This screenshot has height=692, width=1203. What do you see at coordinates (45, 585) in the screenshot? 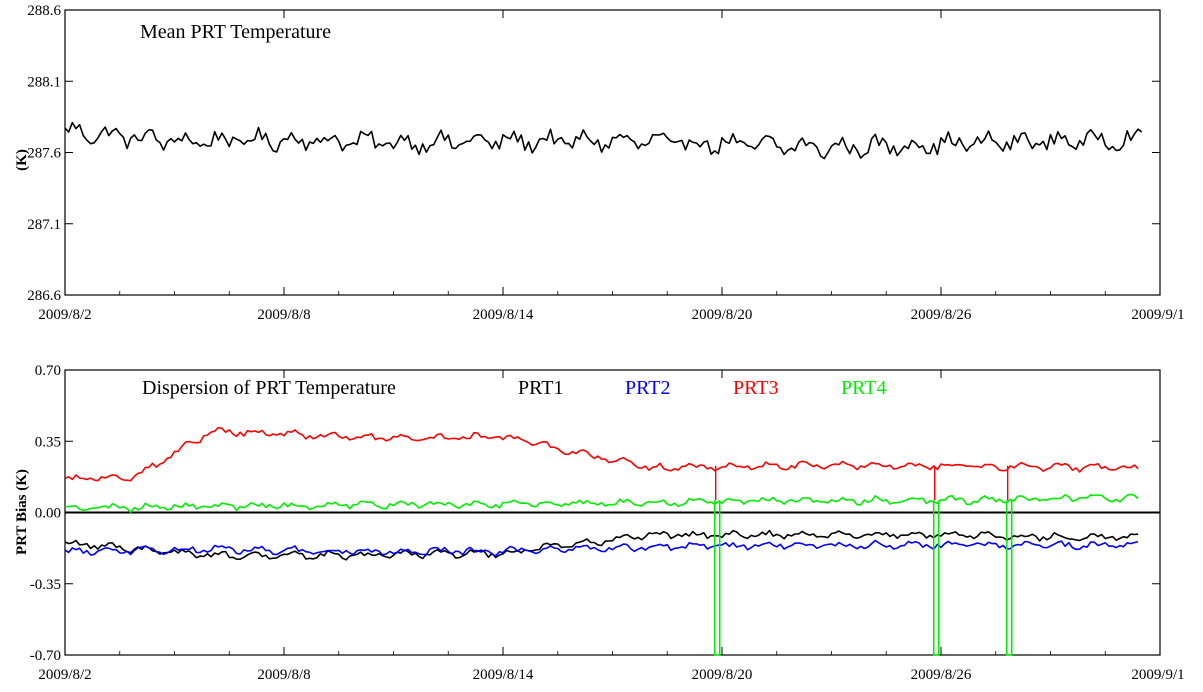
I see `y-tick-label: -0.35` at bounding box center [45, 585].